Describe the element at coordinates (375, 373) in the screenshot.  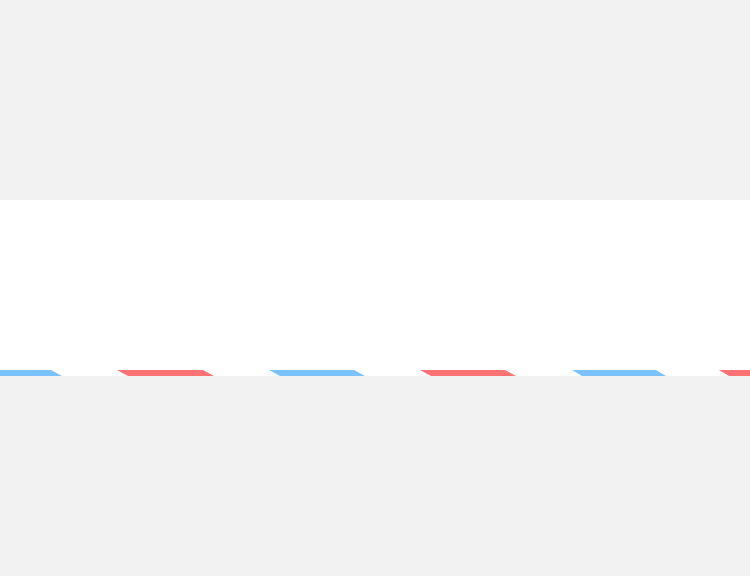
I see `airmail-stripe-border` at that location.